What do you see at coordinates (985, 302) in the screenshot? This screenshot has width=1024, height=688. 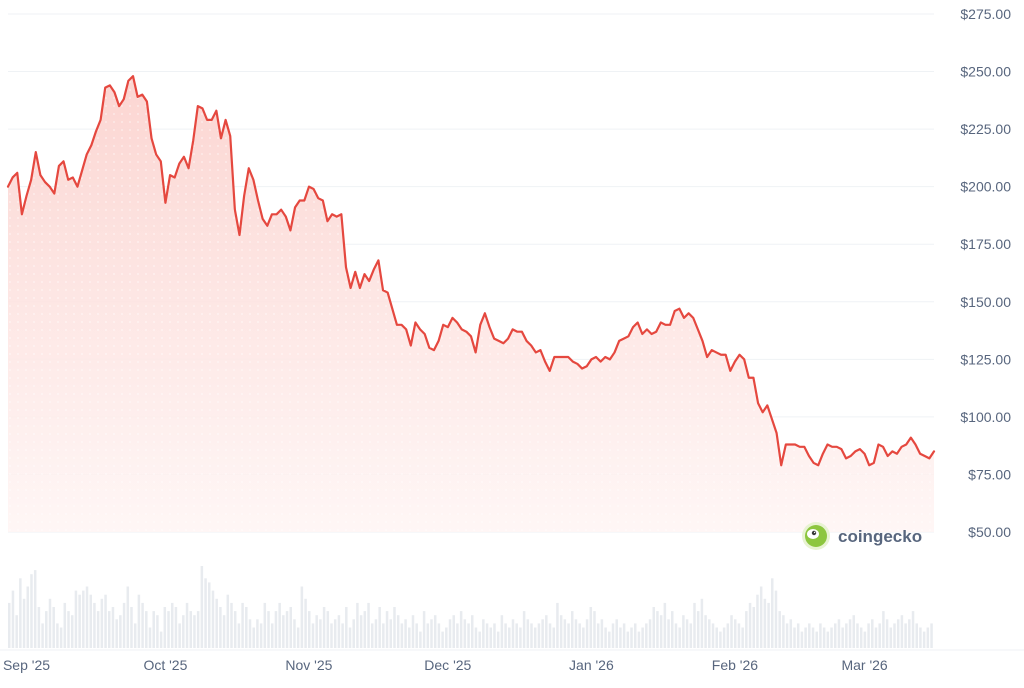 I see `y-tick-label: $150.00` at bounding box center [985, 302].